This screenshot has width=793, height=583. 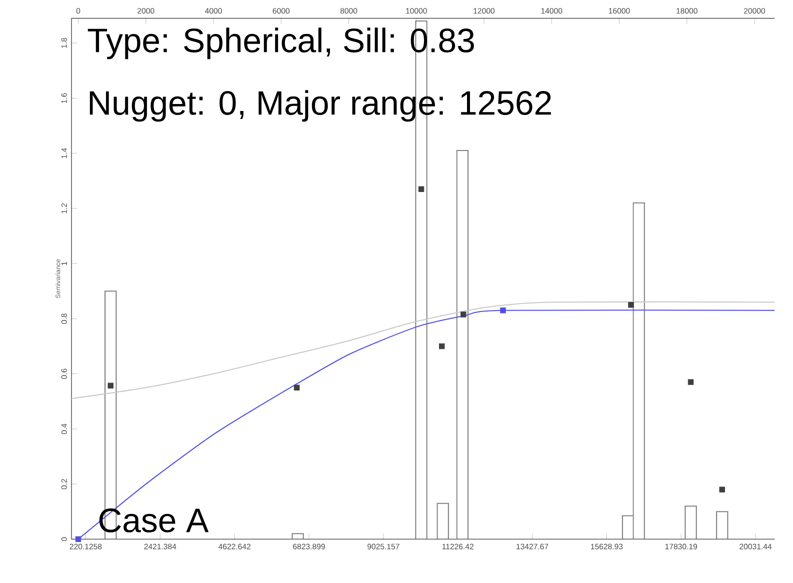 I want to click on annotation: Type: Spherical, Sill: 0.83, so click(x=281, y=43).